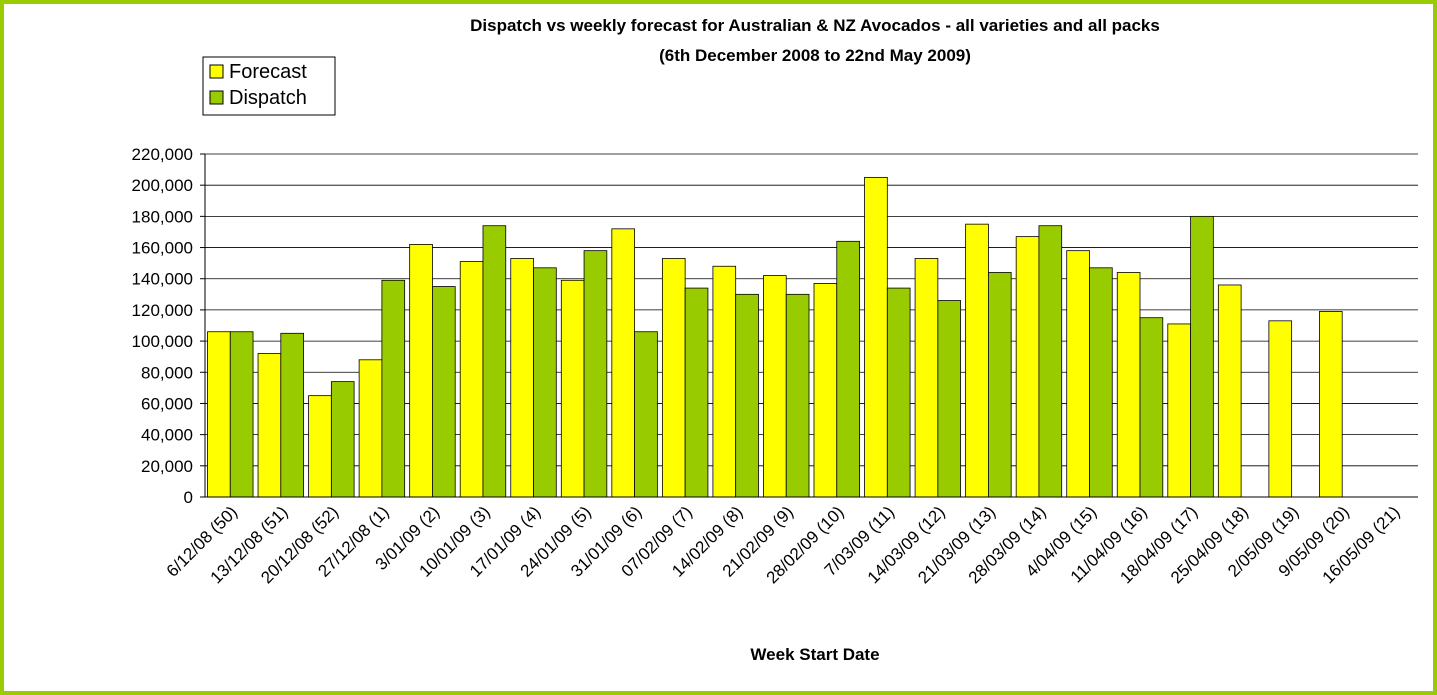  I want to click on y-tick-label: 200,000, so click(162, 185).